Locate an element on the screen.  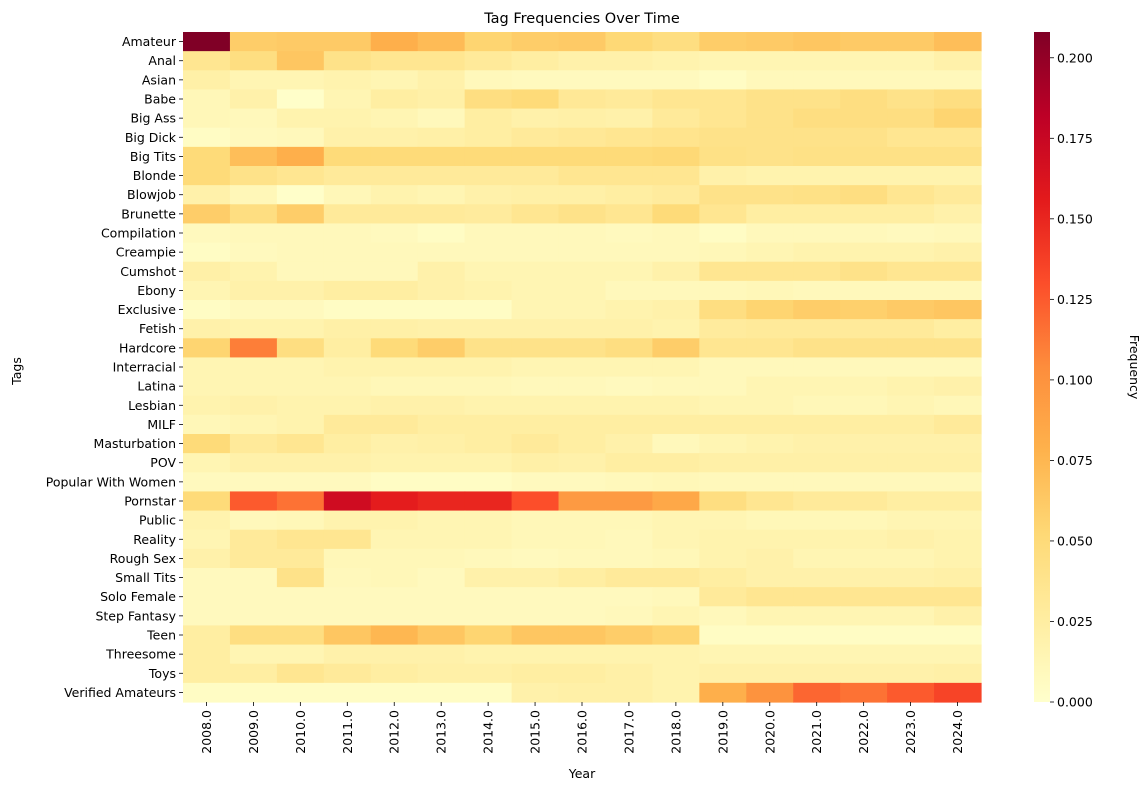
y-tick-label: Toys is located at coordinates (162, 673).